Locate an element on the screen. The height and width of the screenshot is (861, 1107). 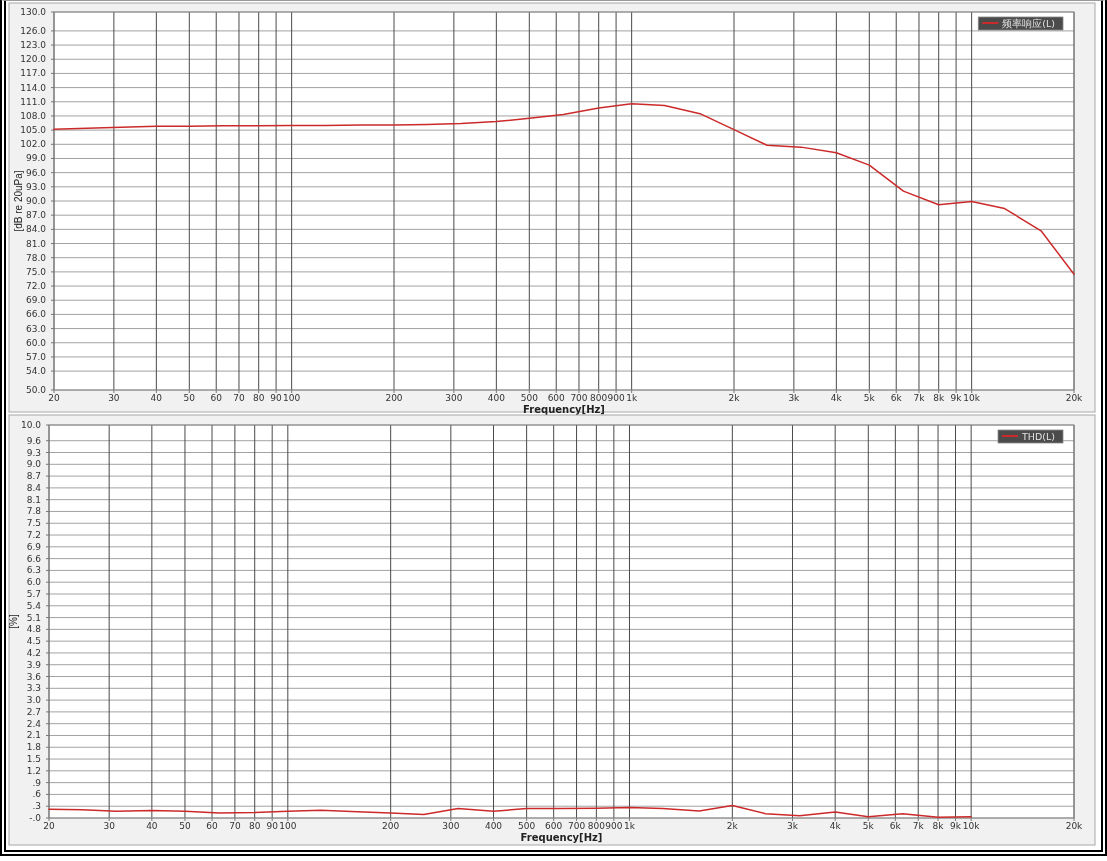
y-tick-label: 6.3 is located at coordinates (33, 570).